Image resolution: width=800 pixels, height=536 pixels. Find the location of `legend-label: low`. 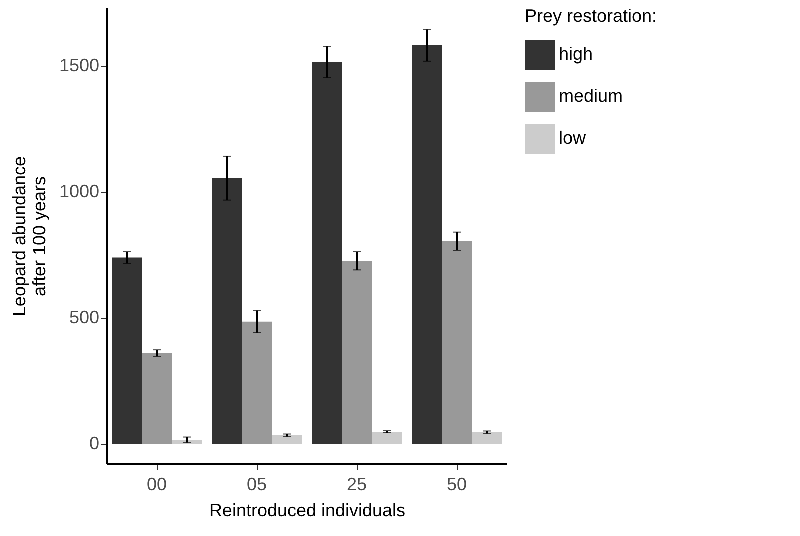

legend-label: low is located at coordinates (573, 138).